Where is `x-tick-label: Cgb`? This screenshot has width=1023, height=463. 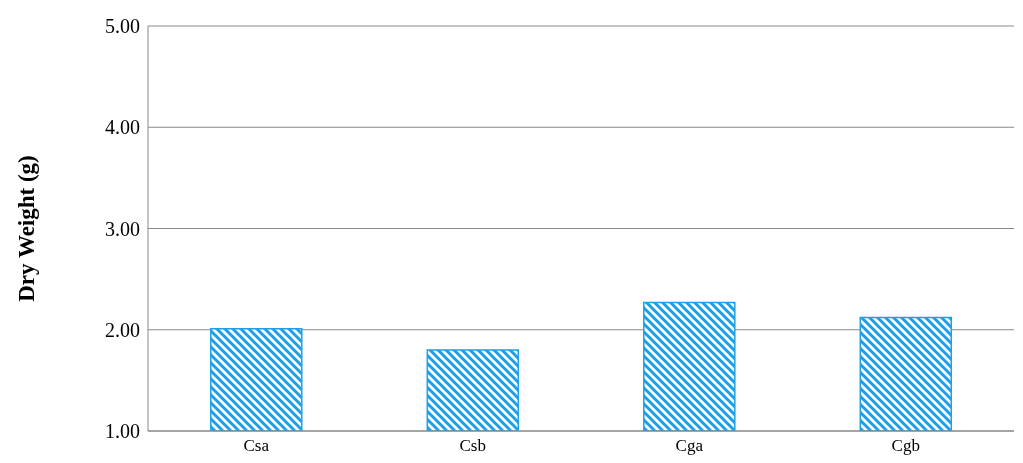
x-tick-label: Cgb is located at coordinates (905, 446).